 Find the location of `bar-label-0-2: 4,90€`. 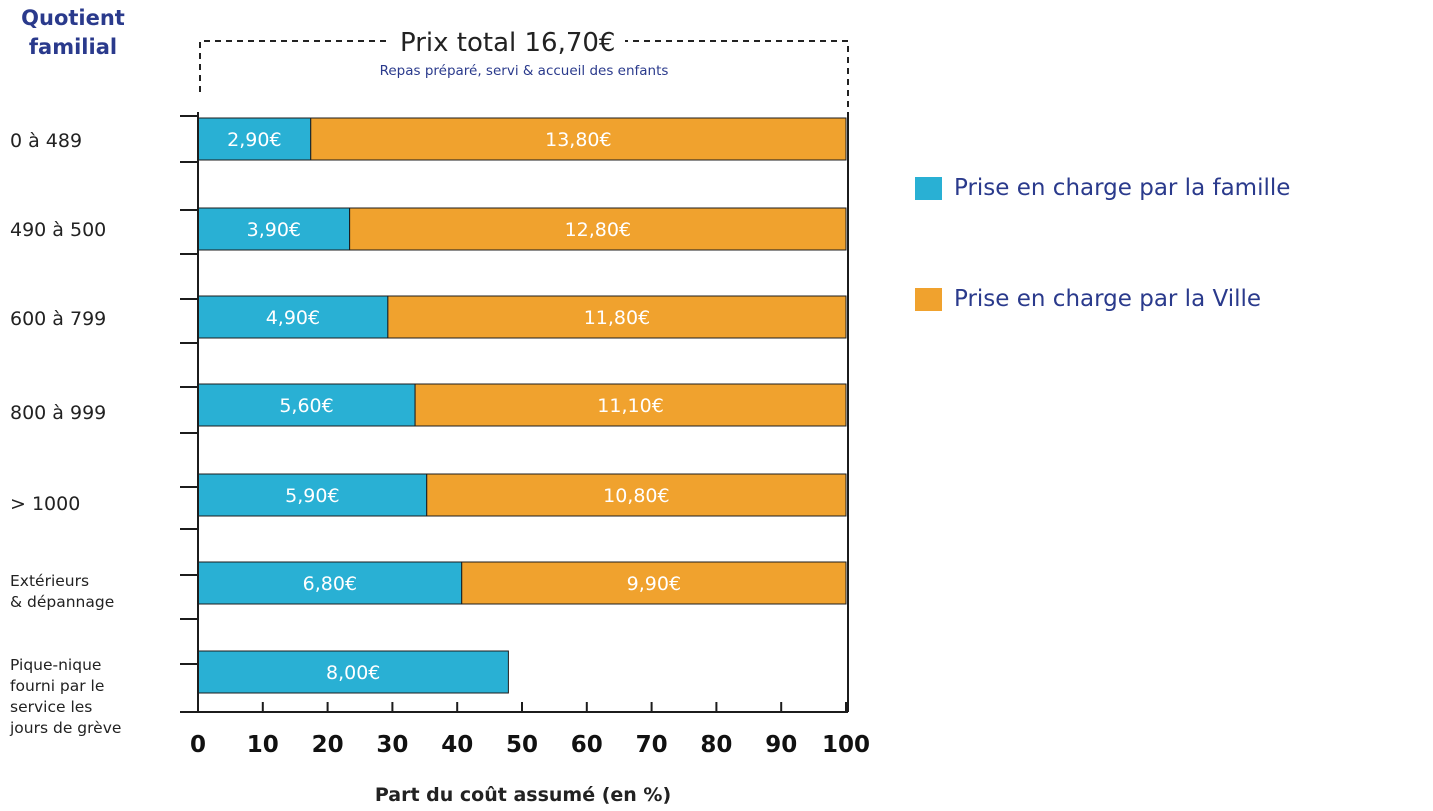

bar-label-0-2: 4,90€ is located at coordinates (293, 318).